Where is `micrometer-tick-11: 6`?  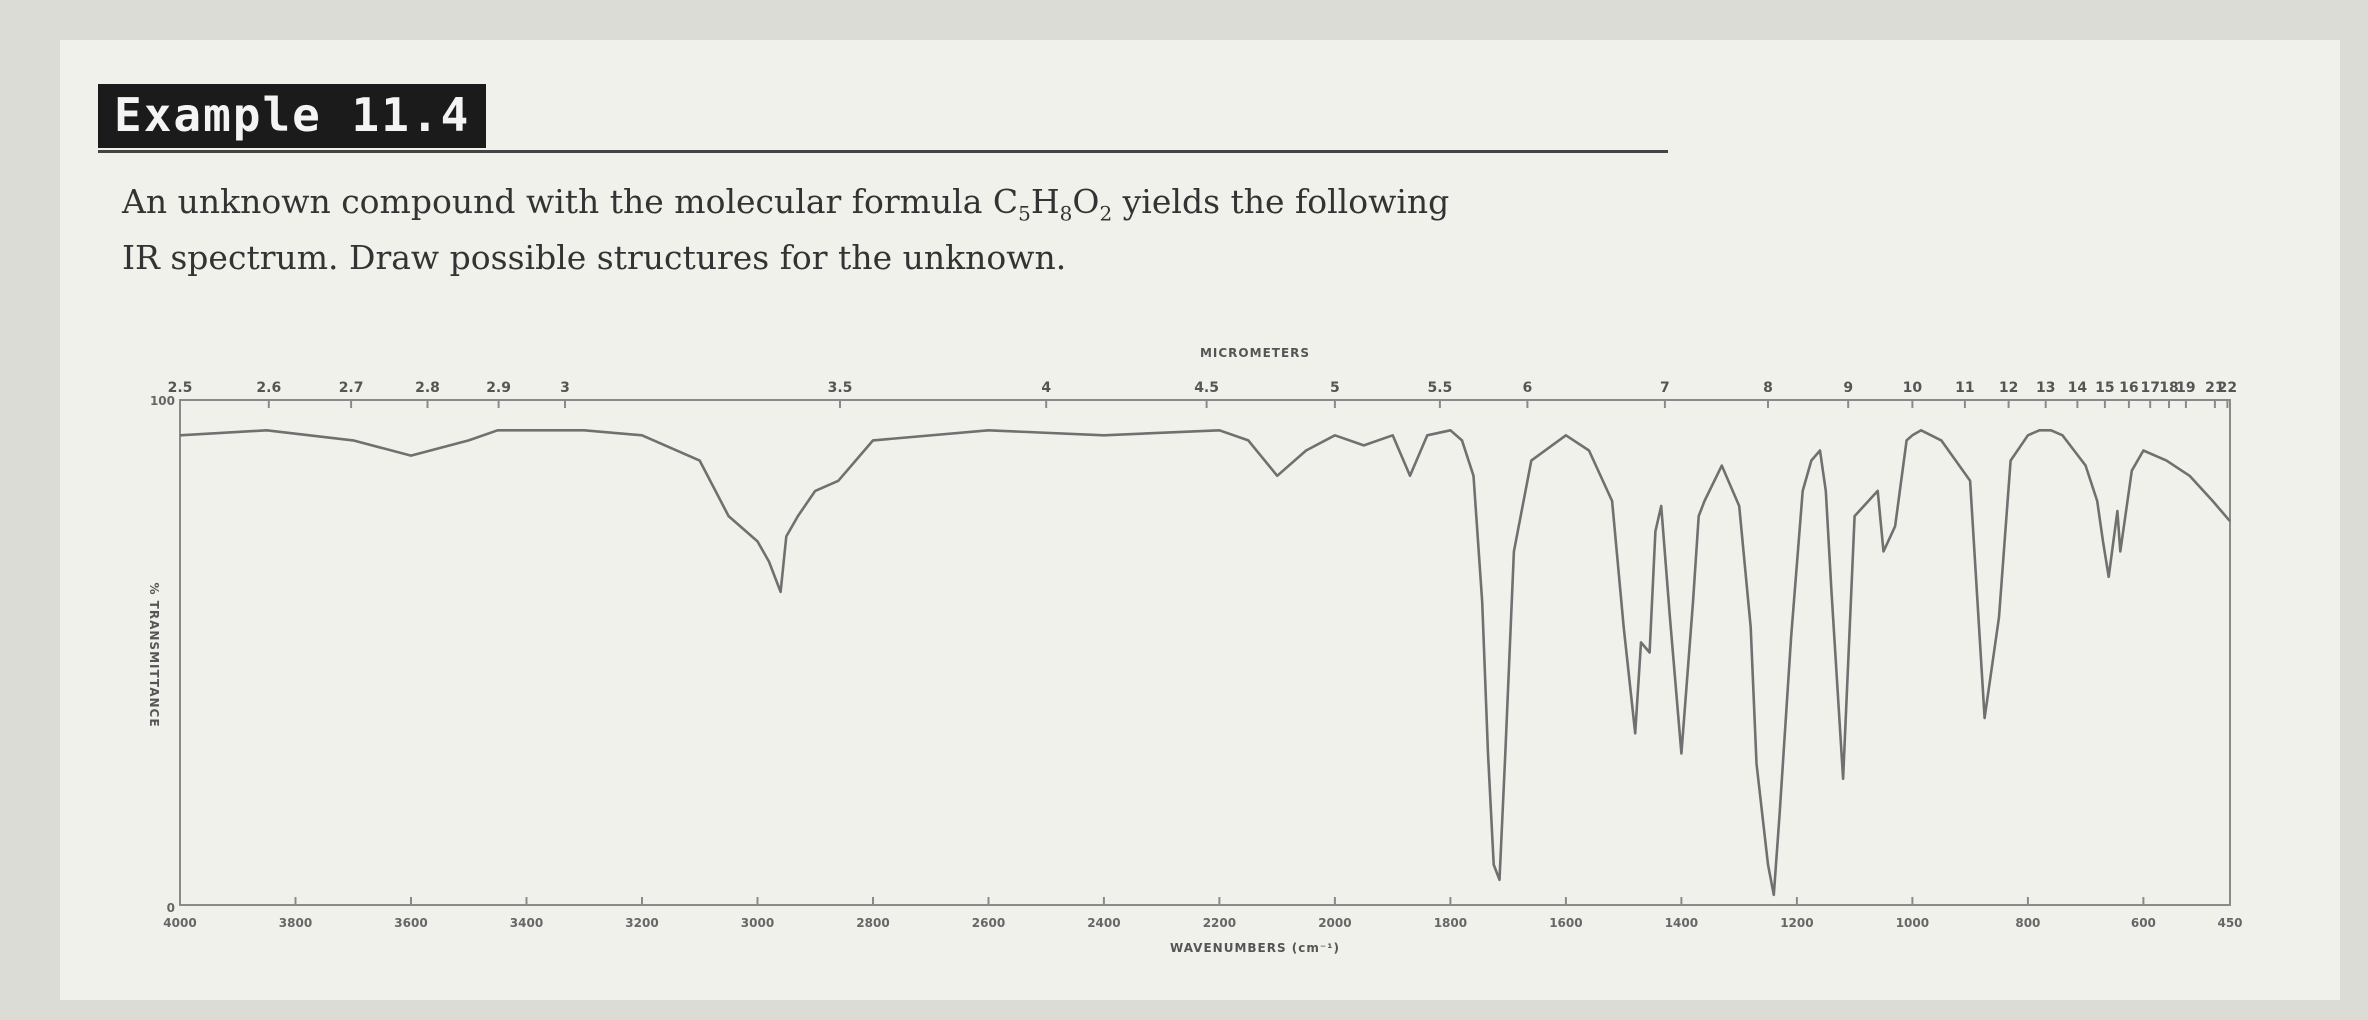
micrometer-tick-11: 6 is located at coordinates (1528, 388).